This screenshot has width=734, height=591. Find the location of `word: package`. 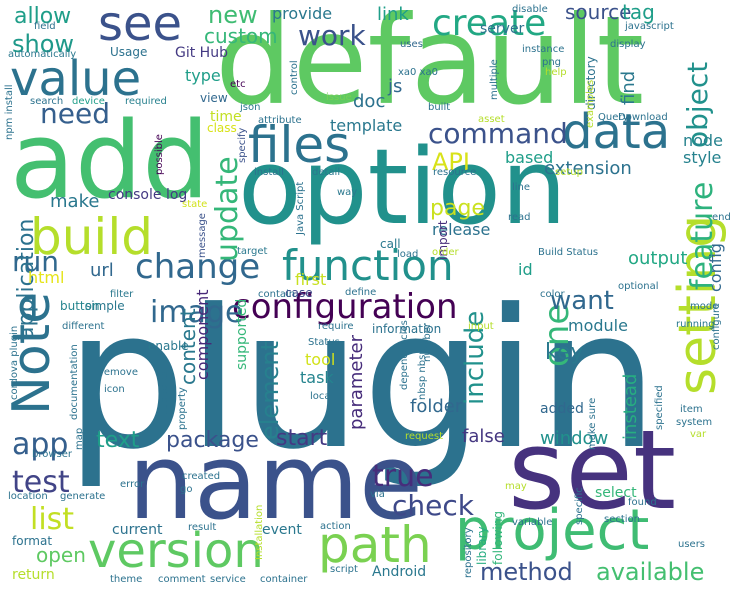

word: package is located at coordinates (212, 440).